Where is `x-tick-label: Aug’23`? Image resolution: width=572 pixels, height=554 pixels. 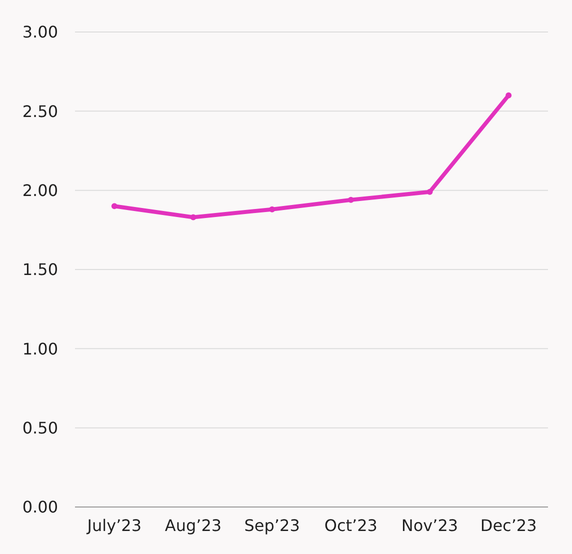 x-tick-label: Aug’23 is located at coordinates (193, 525).